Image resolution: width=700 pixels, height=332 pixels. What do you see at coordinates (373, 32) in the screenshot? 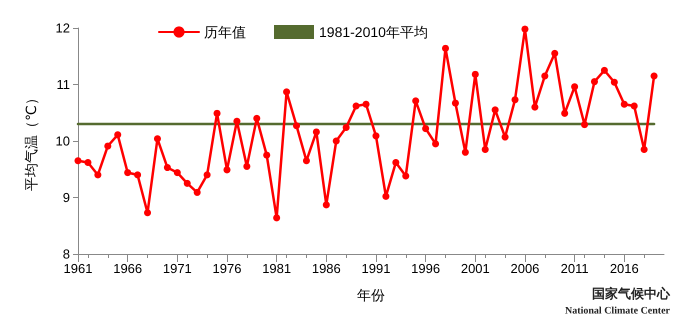
I see `legend-label: 1981-2010年平均` at bounding box center [373, 32].